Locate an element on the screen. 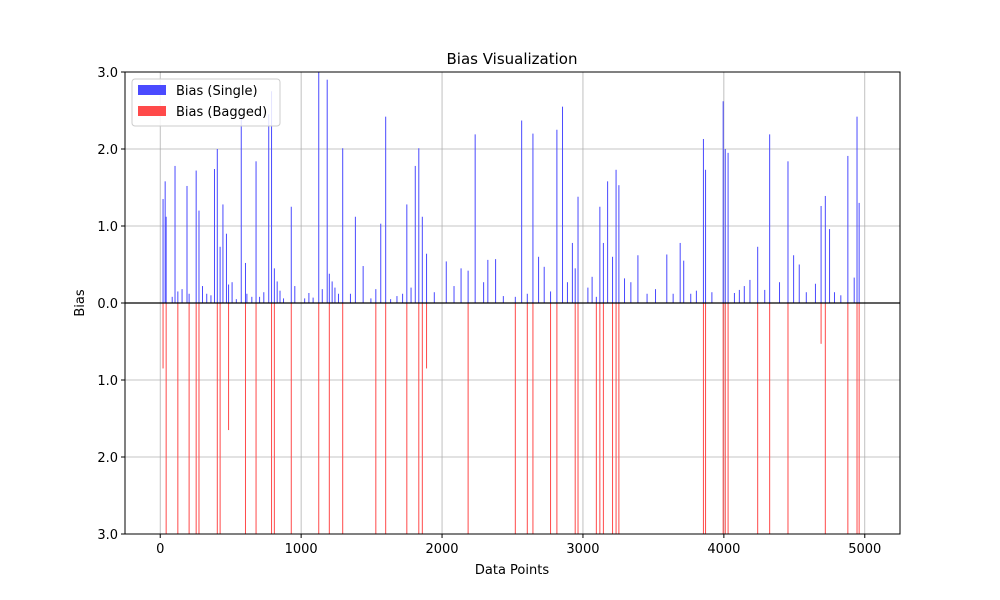 This screenshot has height=600, width=1000. x-tick-label: 1000 is located at coordinates (301, 549).